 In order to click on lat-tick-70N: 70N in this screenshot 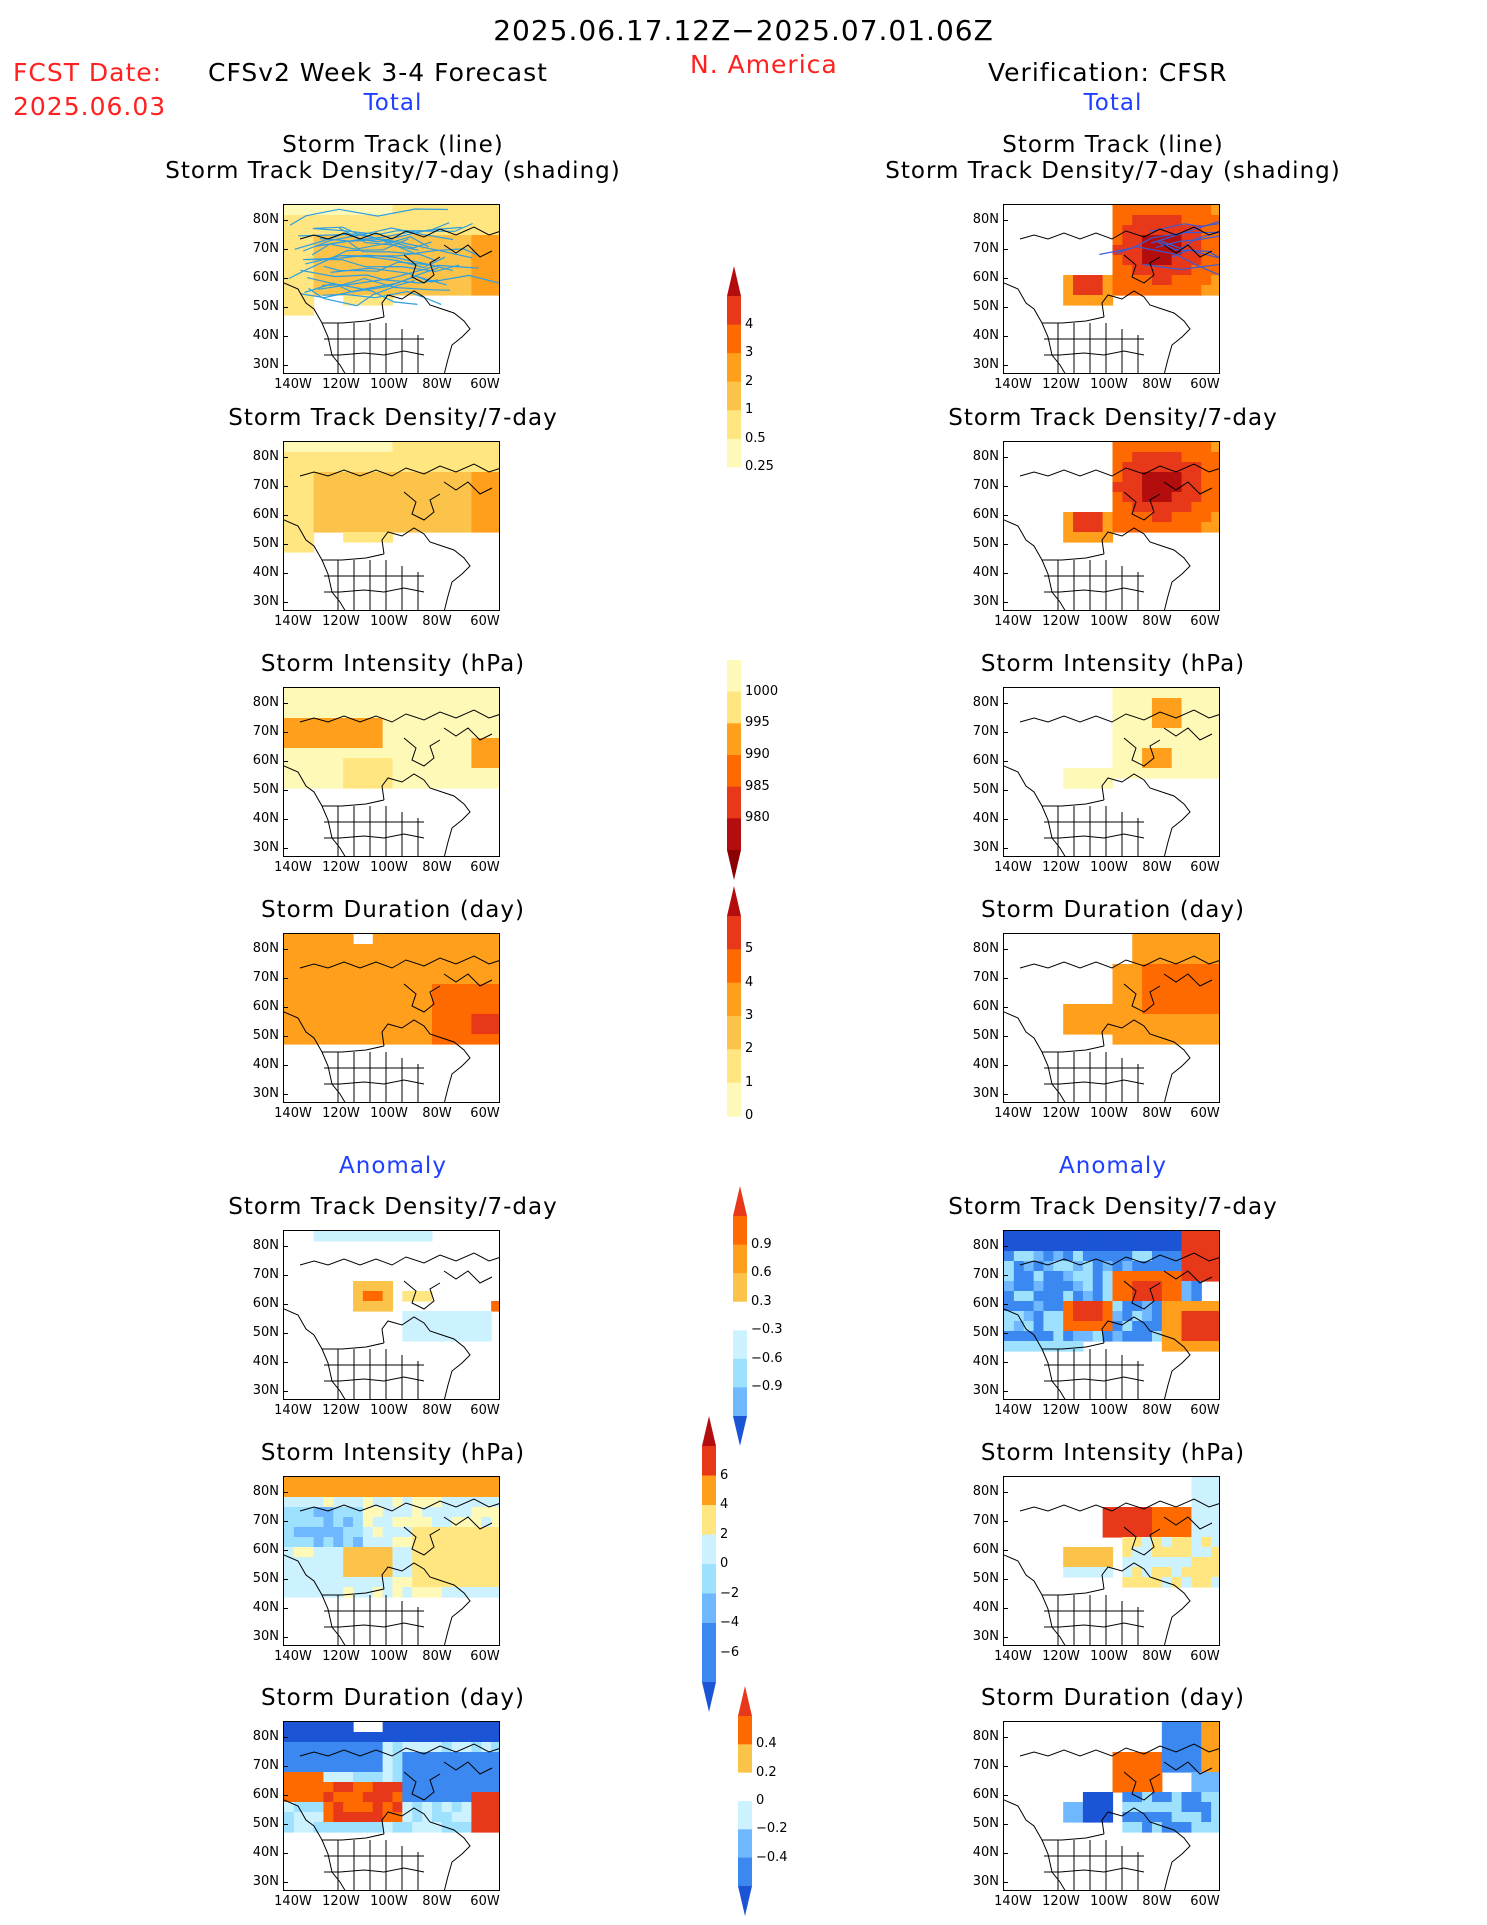, I will do `click(265, 1520)`.